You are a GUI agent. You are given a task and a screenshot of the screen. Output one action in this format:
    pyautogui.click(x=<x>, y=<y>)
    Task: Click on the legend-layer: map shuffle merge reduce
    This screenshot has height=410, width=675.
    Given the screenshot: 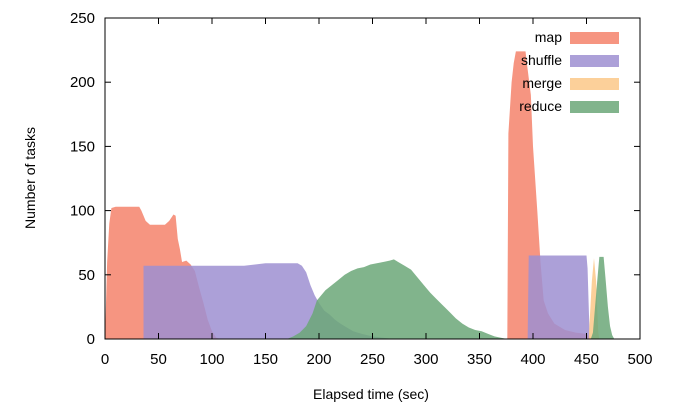 What is the action you would take?
    pyautogui.click(x=569, y=71)
    